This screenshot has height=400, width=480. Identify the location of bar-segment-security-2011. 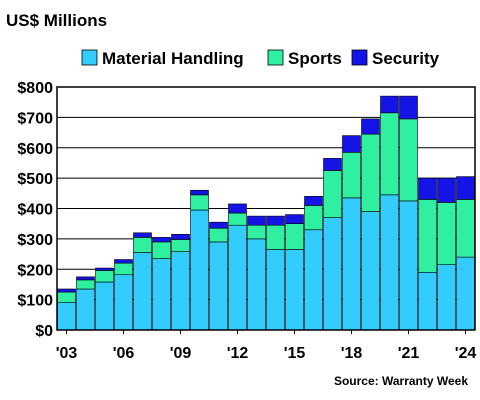
(218, 225).